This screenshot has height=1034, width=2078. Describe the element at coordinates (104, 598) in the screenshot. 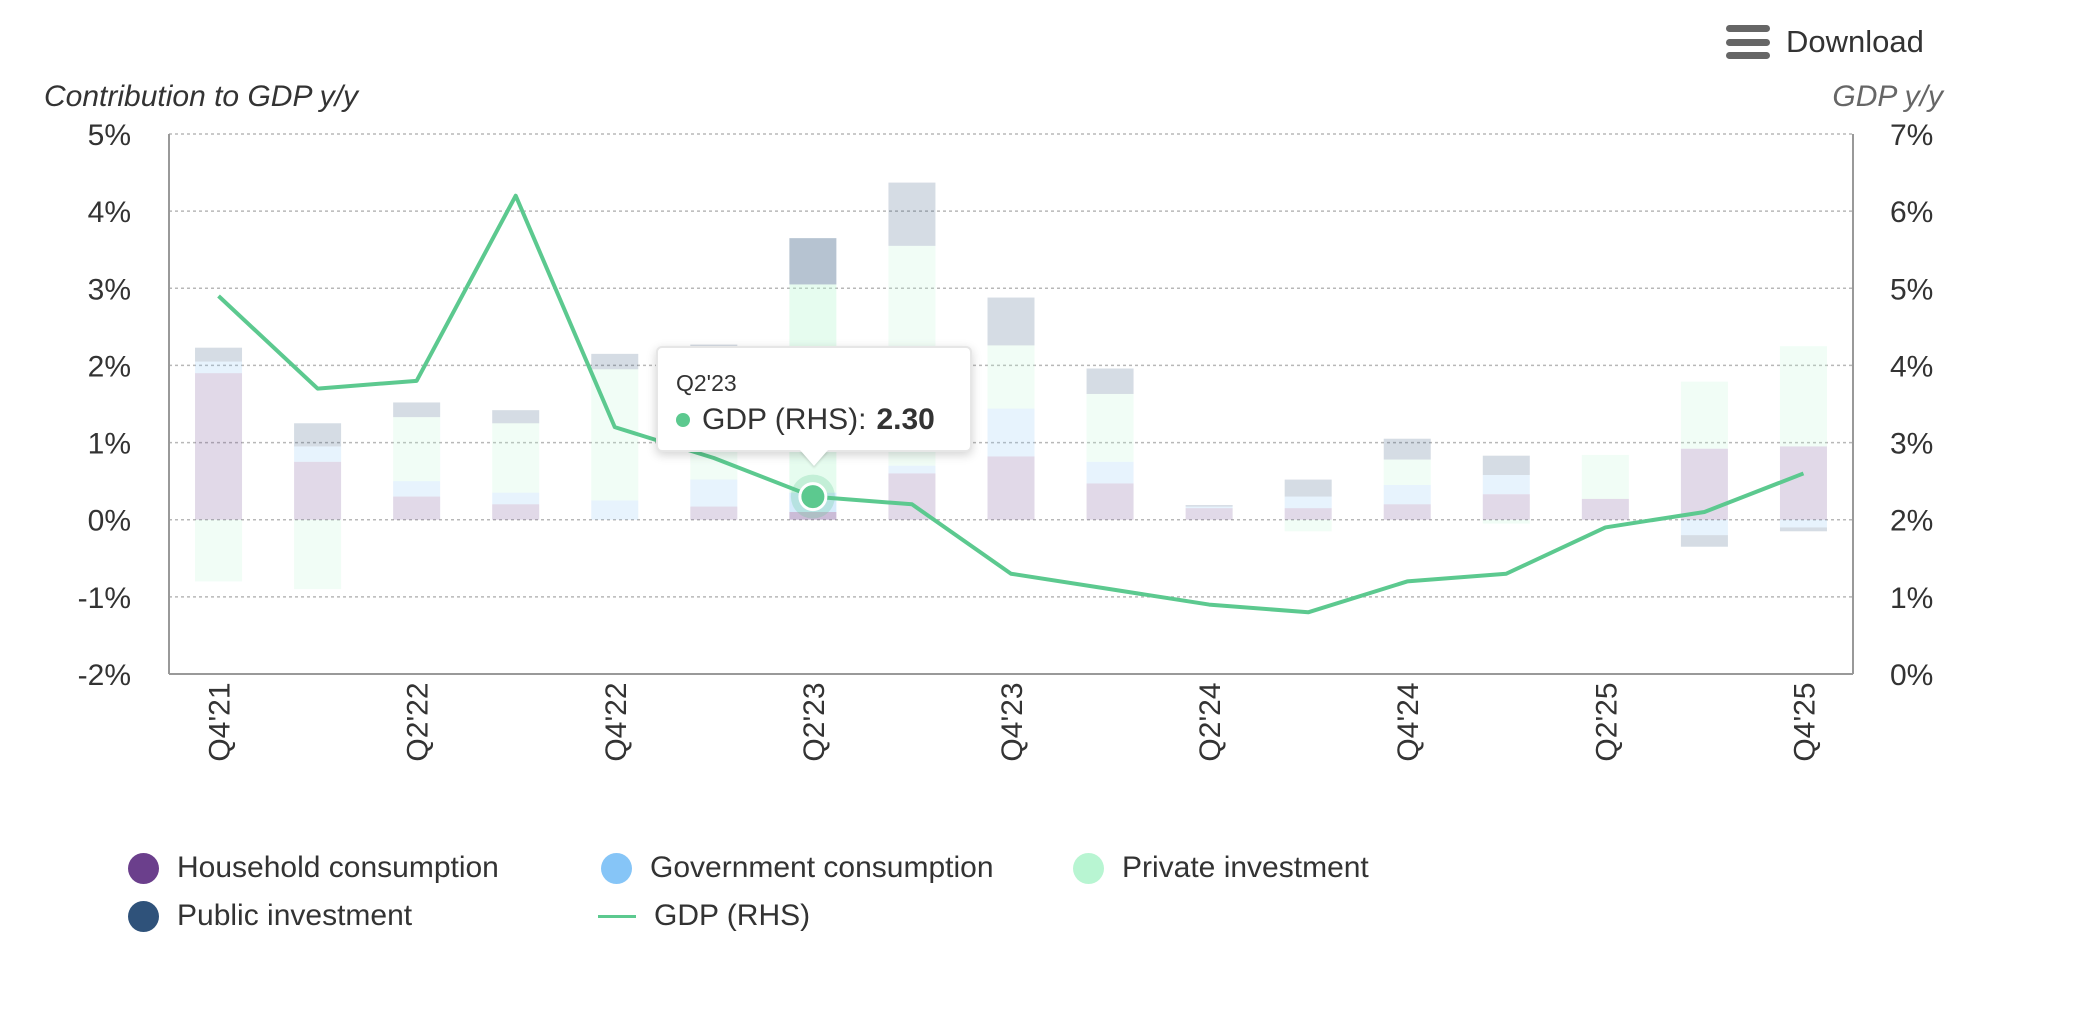

I see `y-tick-label-left: -1%` at that location.